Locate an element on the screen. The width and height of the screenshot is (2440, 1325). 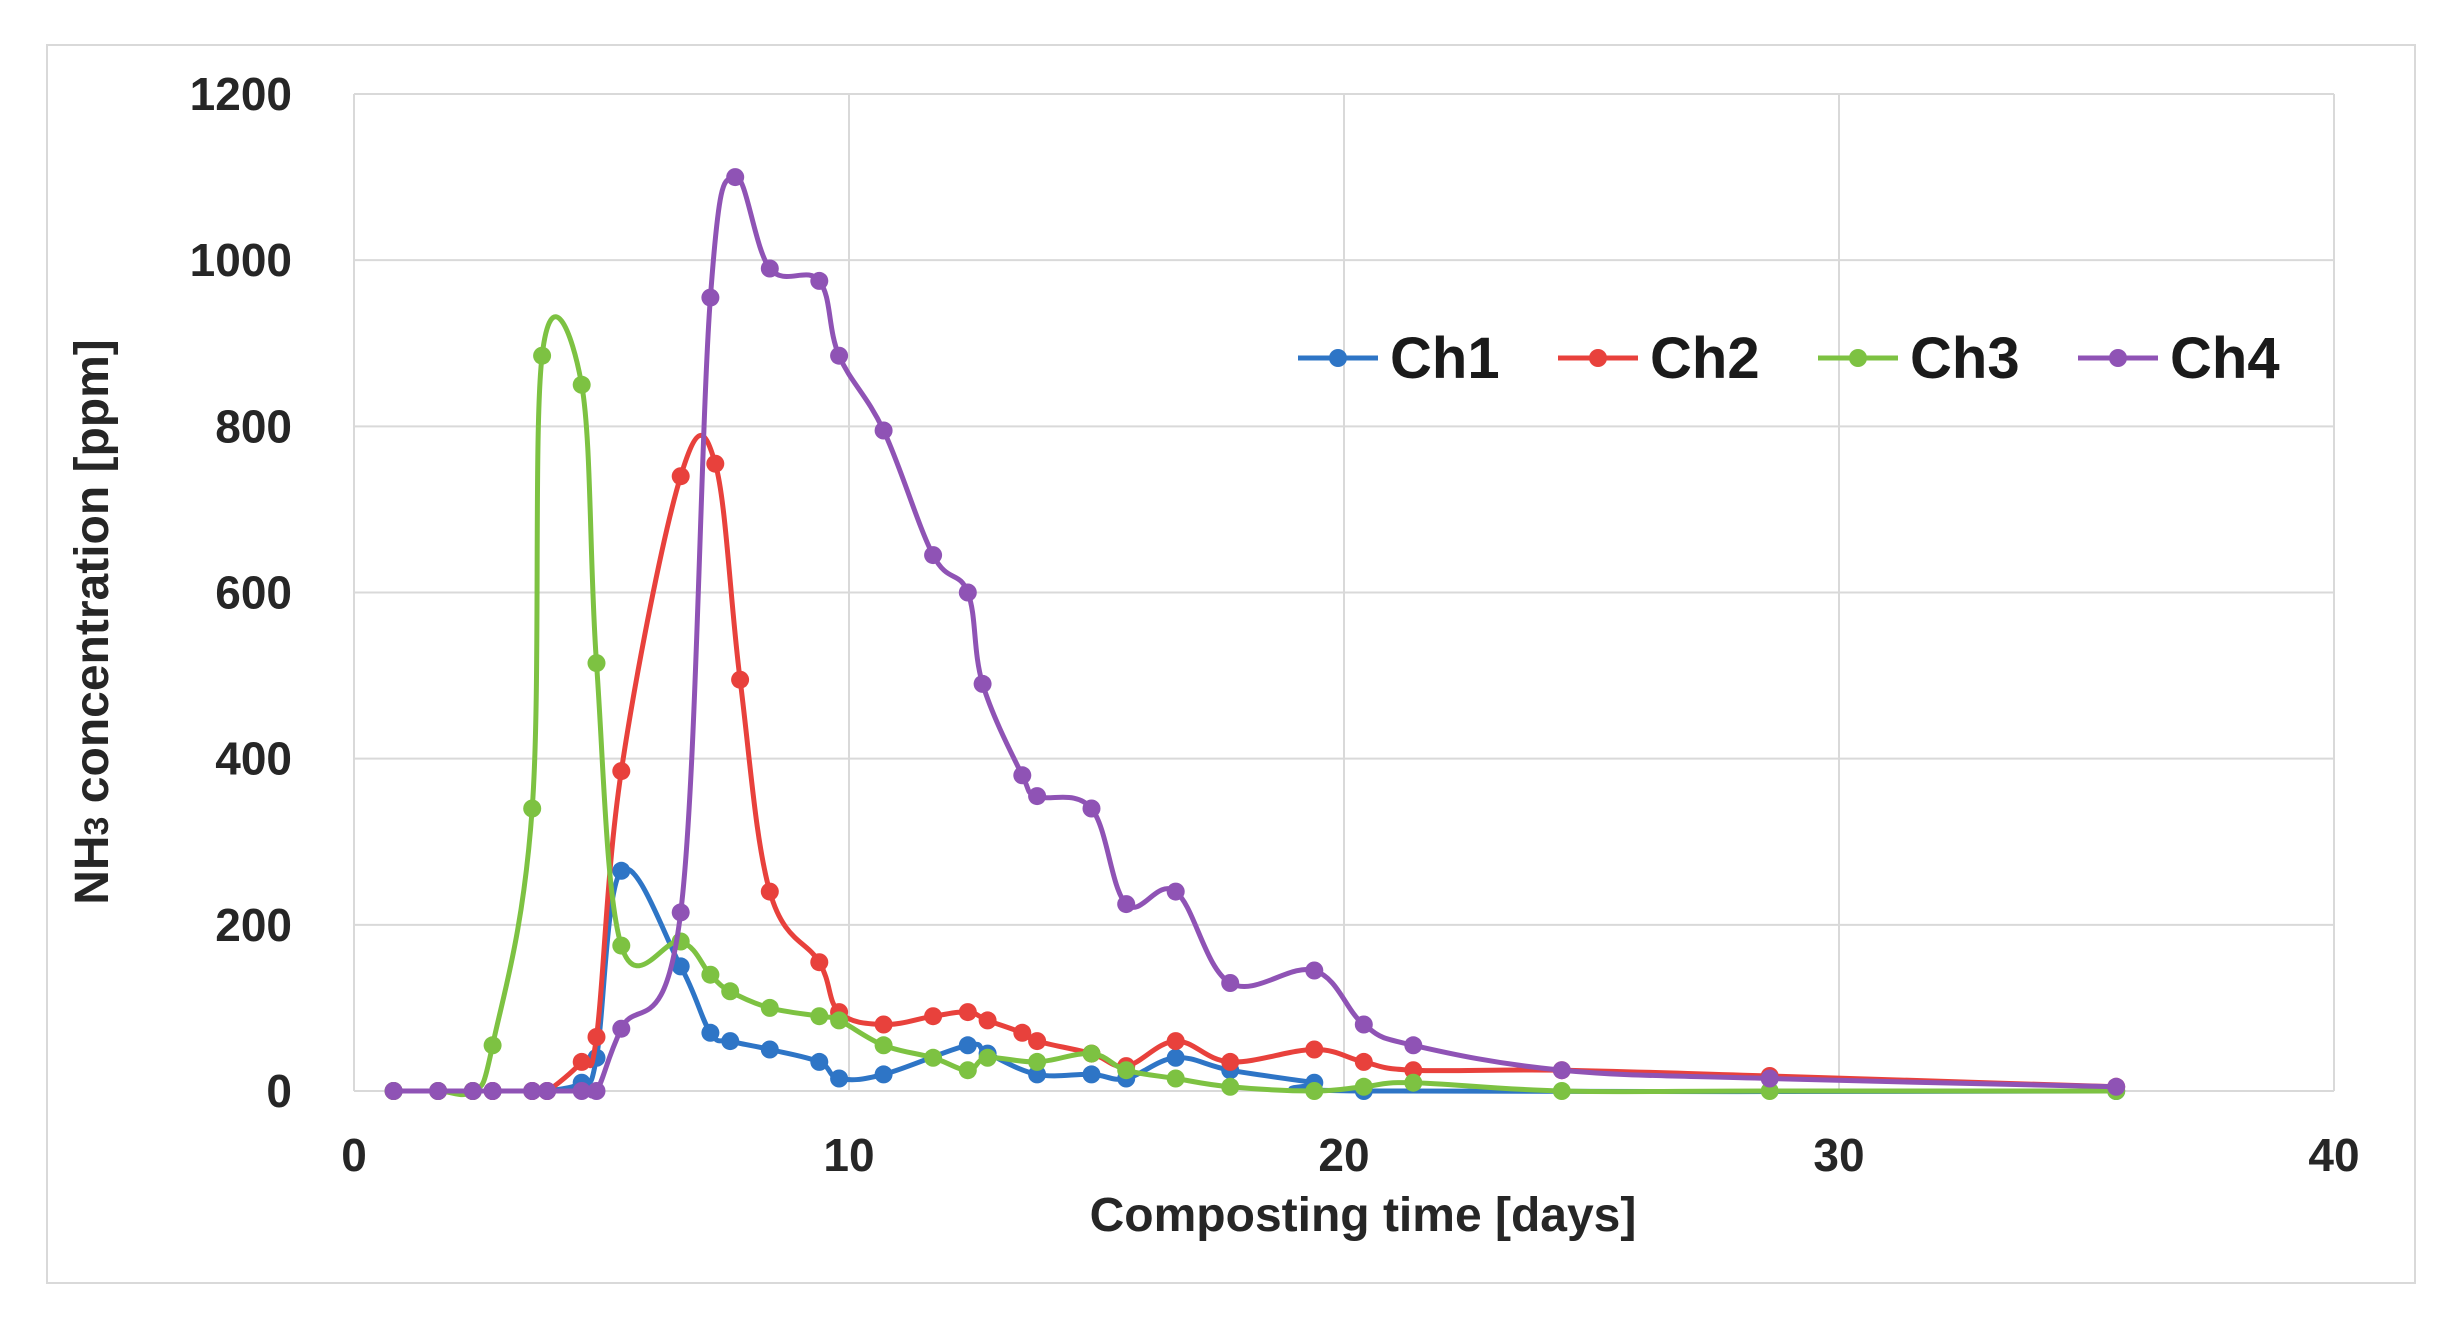
y-tick-label: 600 is located at coordinates (253, 593).